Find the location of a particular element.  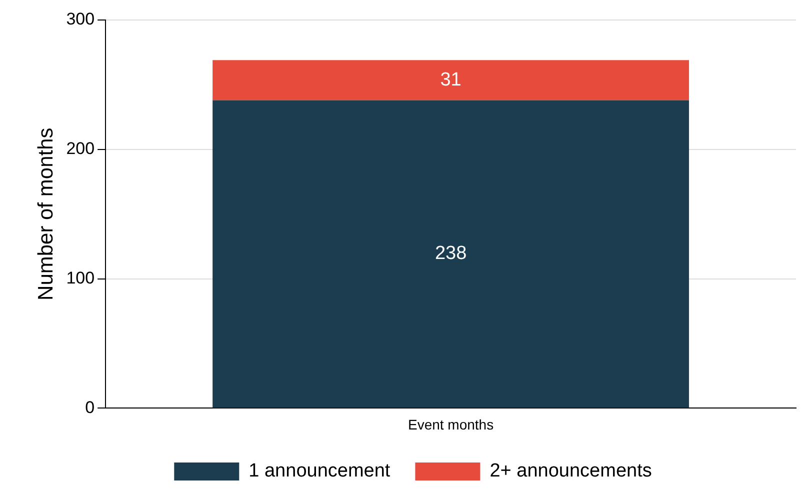

y-axis-title: Number of months is located at coordinates (46, 214).